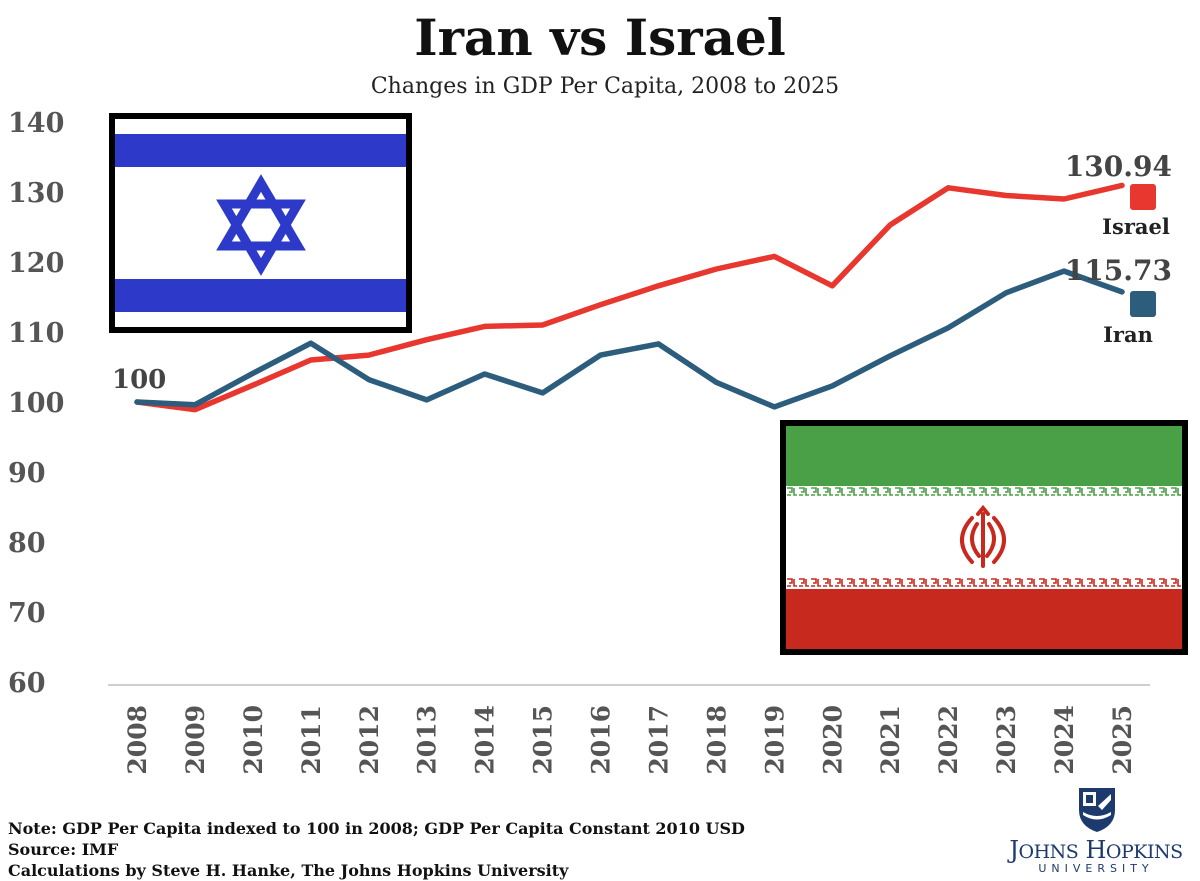 This screenshot has width=1200, height=881. What do you see at coordinates (27, 683) in the screenshot?
I see `y-tick-label: 60` at bounding box center [27, 683].